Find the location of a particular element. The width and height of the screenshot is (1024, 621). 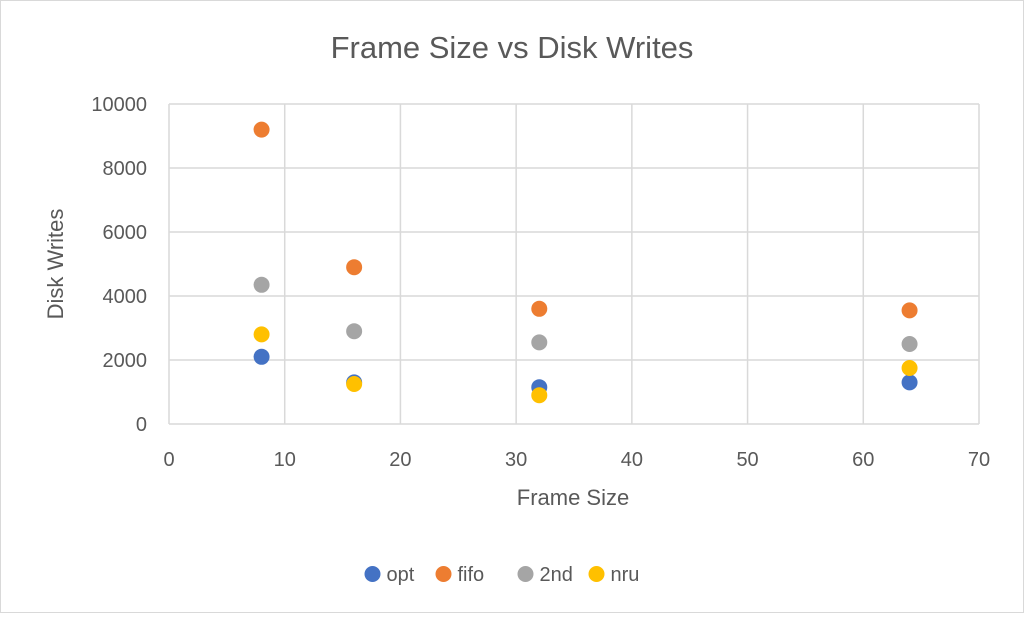

y-tick-label: 4000 is located at coordinates (125, 297).